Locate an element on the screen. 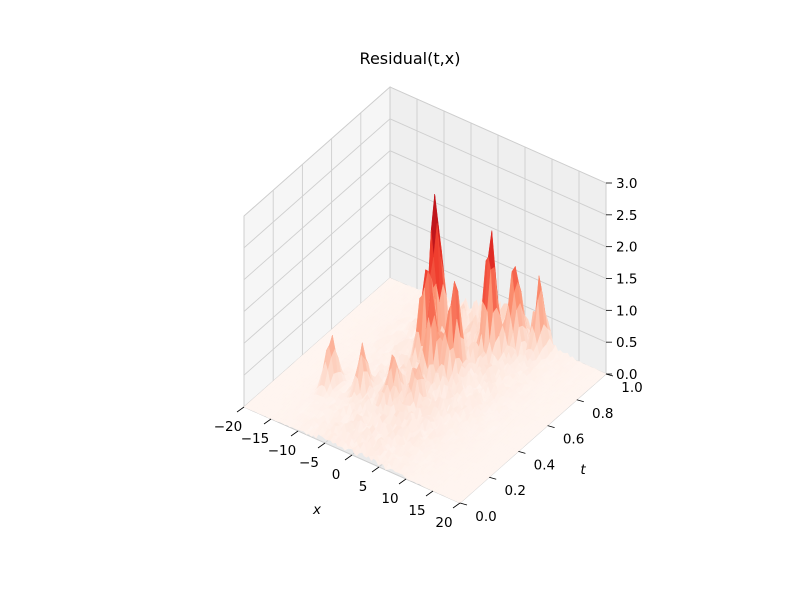 The image size is (800, 600). x-tick-label: 10 is located at coordinates (389, 499).